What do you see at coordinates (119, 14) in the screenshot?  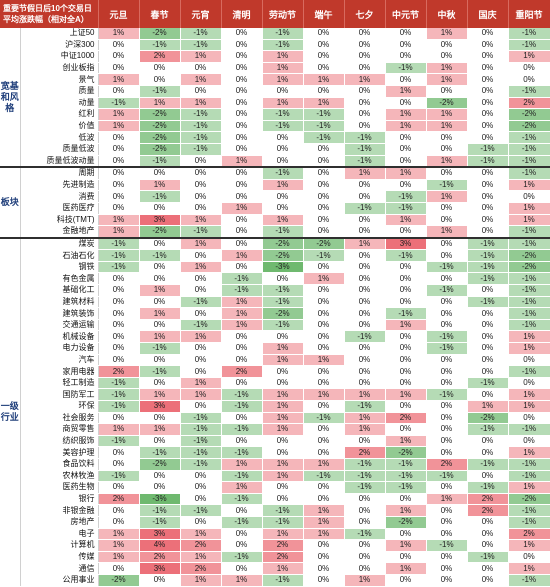 I see `column-header: 元旦` at bounding box center [119, 14].